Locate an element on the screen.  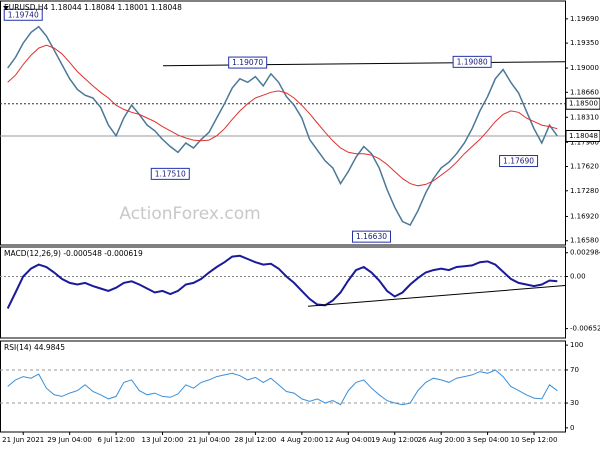
y-tick-label: 0.002984 is located at coordinates (585, 253).